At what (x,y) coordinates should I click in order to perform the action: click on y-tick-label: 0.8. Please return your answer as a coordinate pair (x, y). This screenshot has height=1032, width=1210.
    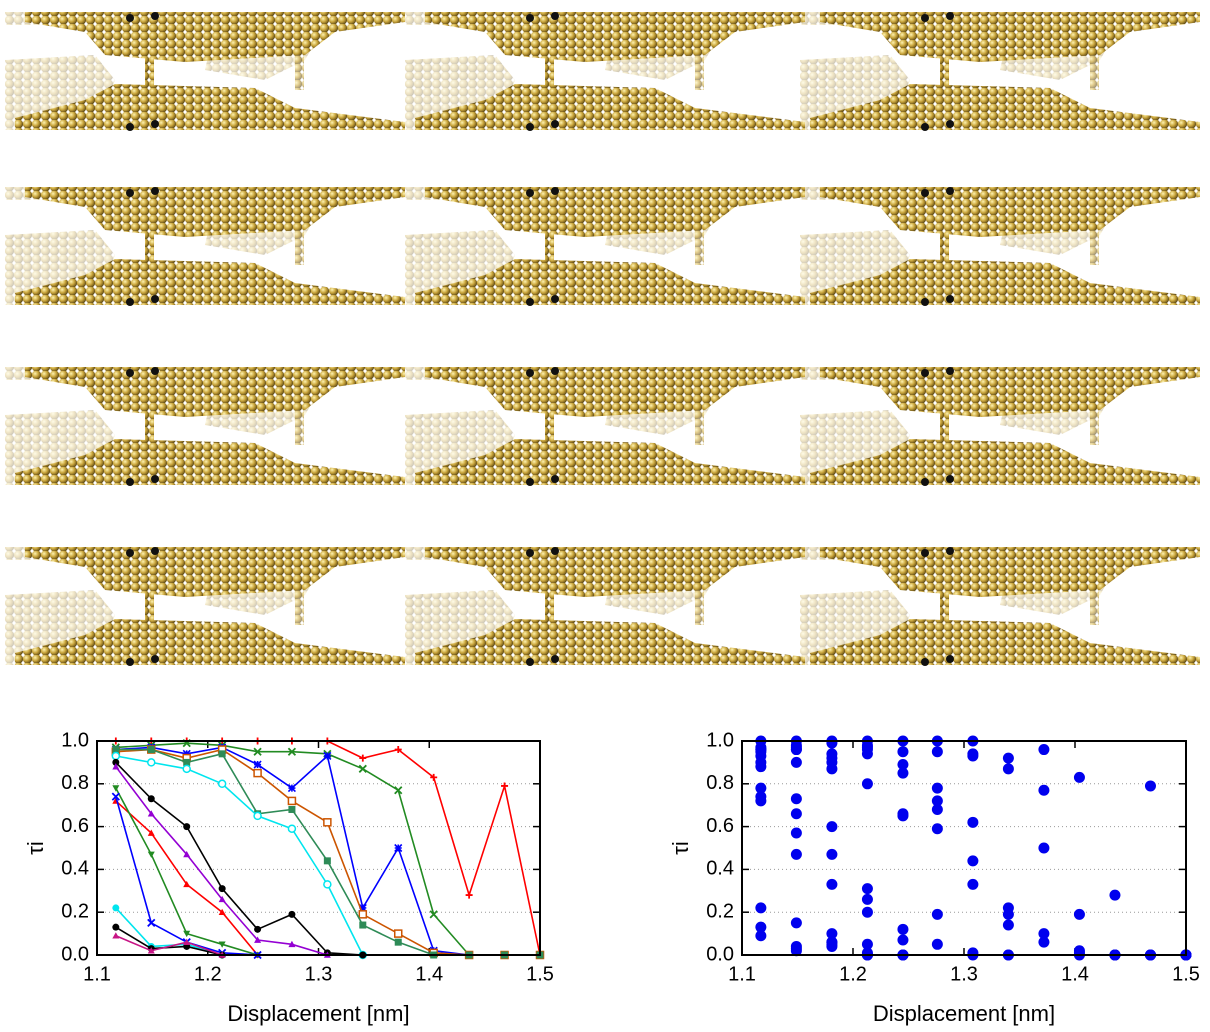
    Looking at the image, I should click on (720, 783).